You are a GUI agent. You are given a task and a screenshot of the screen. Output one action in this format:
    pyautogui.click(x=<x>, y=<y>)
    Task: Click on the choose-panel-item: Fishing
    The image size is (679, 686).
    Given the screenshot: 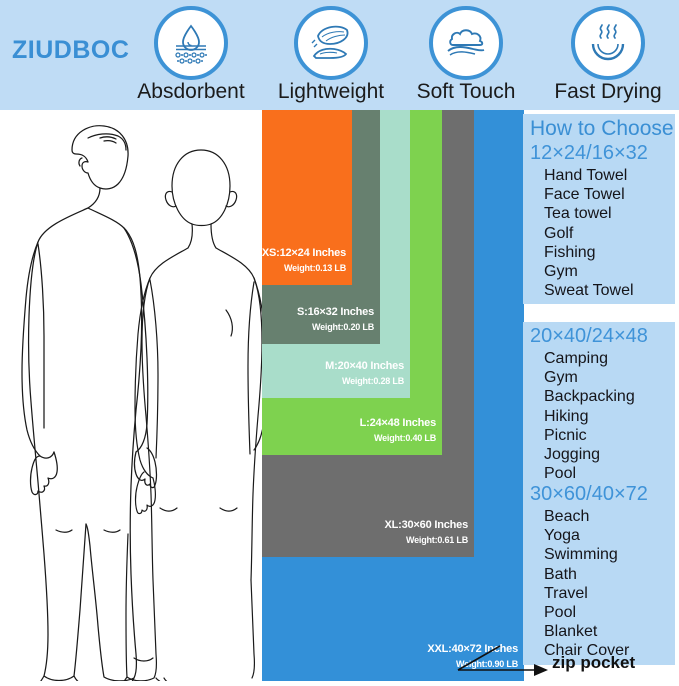 What is the action you would take?
    pyautogui.click(x=570, y=252)
    